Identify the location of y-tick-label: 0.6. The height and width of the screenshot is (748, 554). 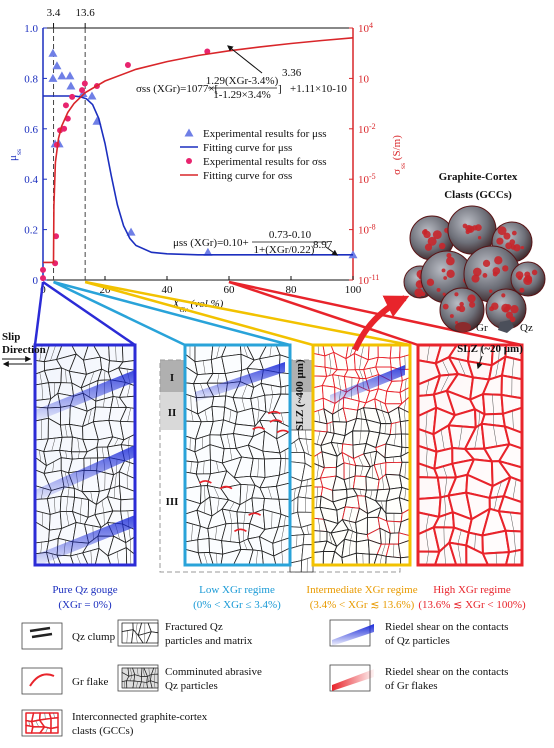
(31, 130).